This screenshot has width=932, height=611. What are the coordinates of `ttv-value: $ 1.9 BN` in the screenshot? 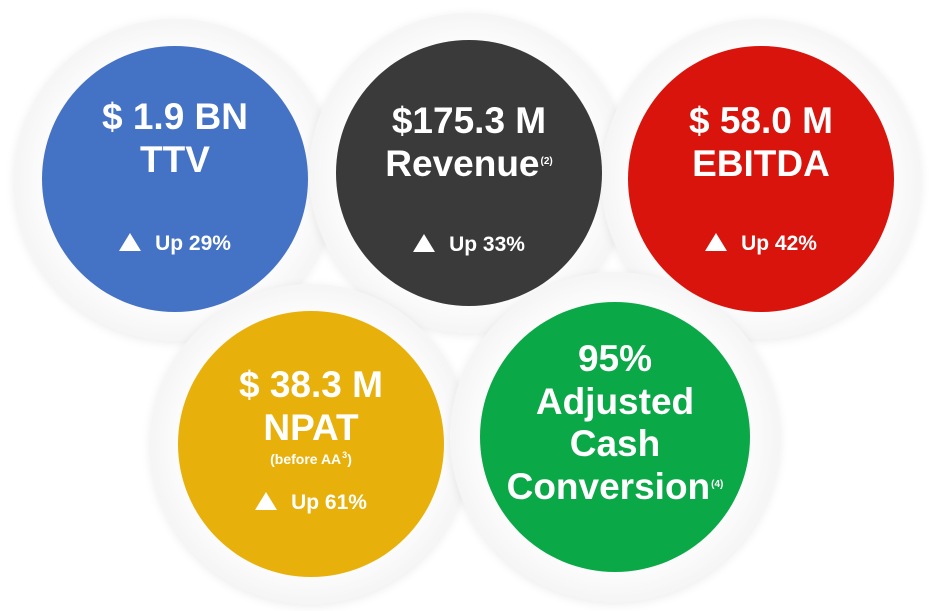 It's located at (174, 116).